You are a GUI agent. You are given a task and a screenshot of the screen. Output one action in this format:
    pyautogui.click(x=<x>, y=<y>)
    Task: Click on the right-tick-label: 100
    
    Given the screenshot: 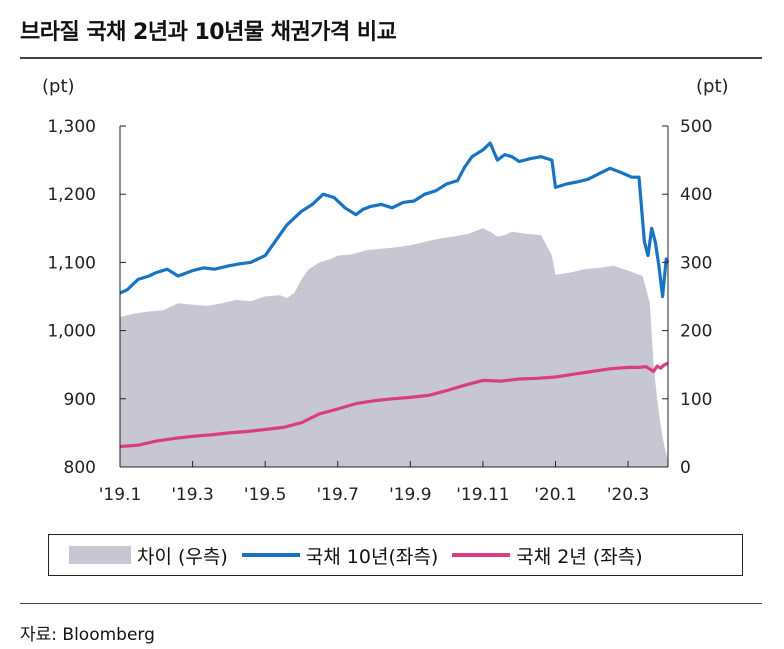 What is the action you would take?
    pyautogui.click(x=696, y=400)
    